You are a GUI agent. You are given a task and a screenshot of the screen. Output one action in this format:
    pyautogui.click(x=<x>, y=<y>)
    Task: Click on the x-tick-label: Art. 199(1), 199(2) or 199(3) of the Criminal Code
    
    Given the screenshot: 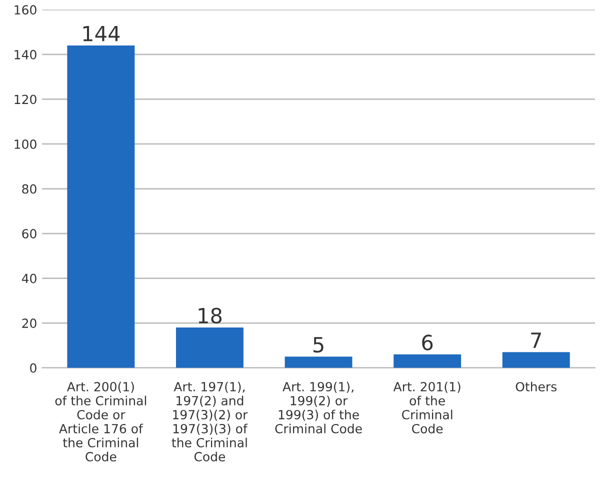 What is the action you would take?
    pyautogui.click(x=318, y=408)
    